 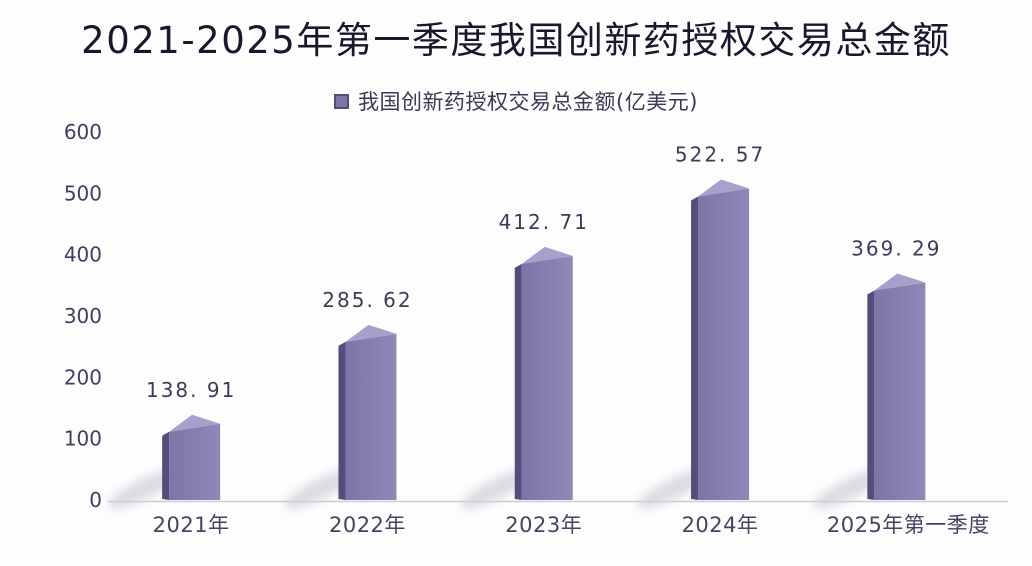 What do you see at coordinates (896, 249) in the screenshot?
I see `bar-value-label: 369. 29` at bounding box center [896, 249].